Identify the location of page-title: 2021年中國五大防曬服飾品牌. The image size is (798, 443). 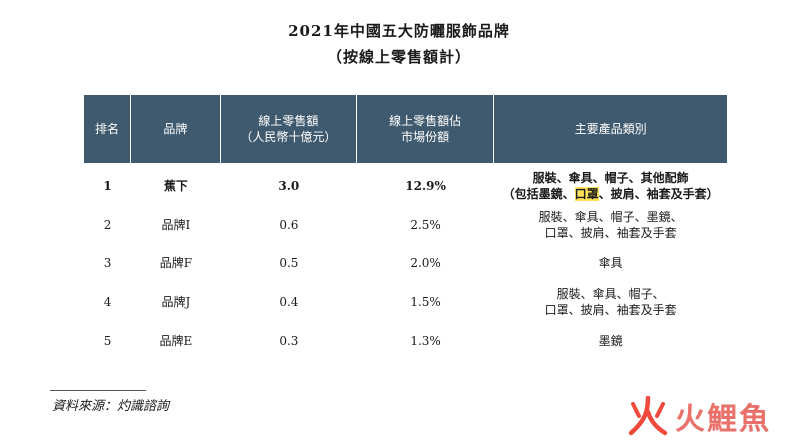
(399, 31).